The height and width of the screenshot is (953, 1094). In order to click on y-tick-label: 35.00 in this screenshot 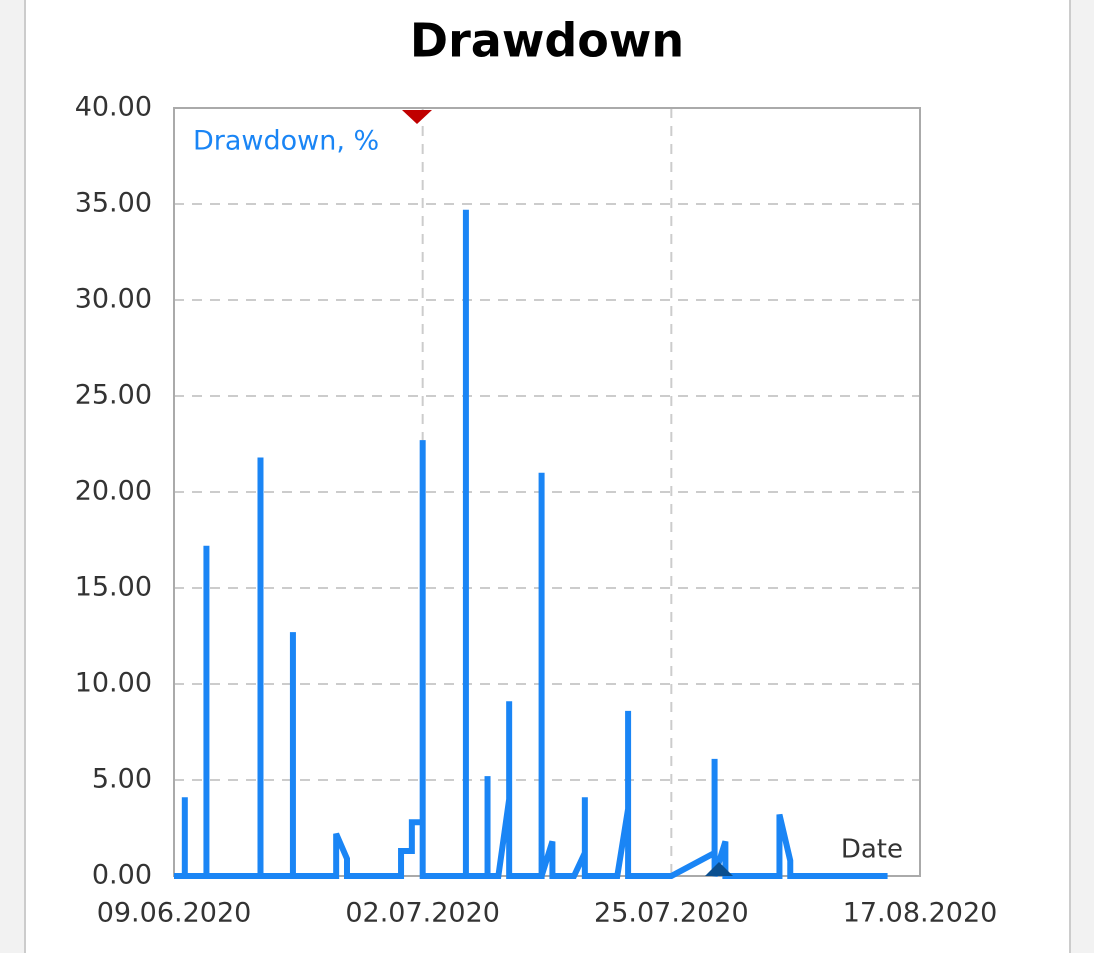, I will do `click(113, 203)`.